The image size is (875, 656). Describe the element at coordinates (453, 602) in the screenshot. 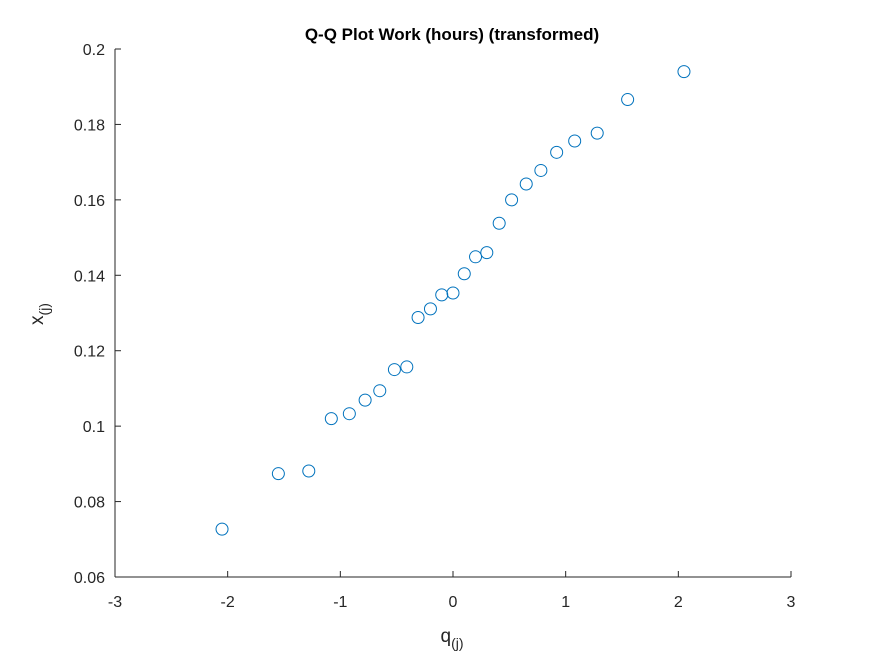

I see `x-tick-label: 0` at that location.